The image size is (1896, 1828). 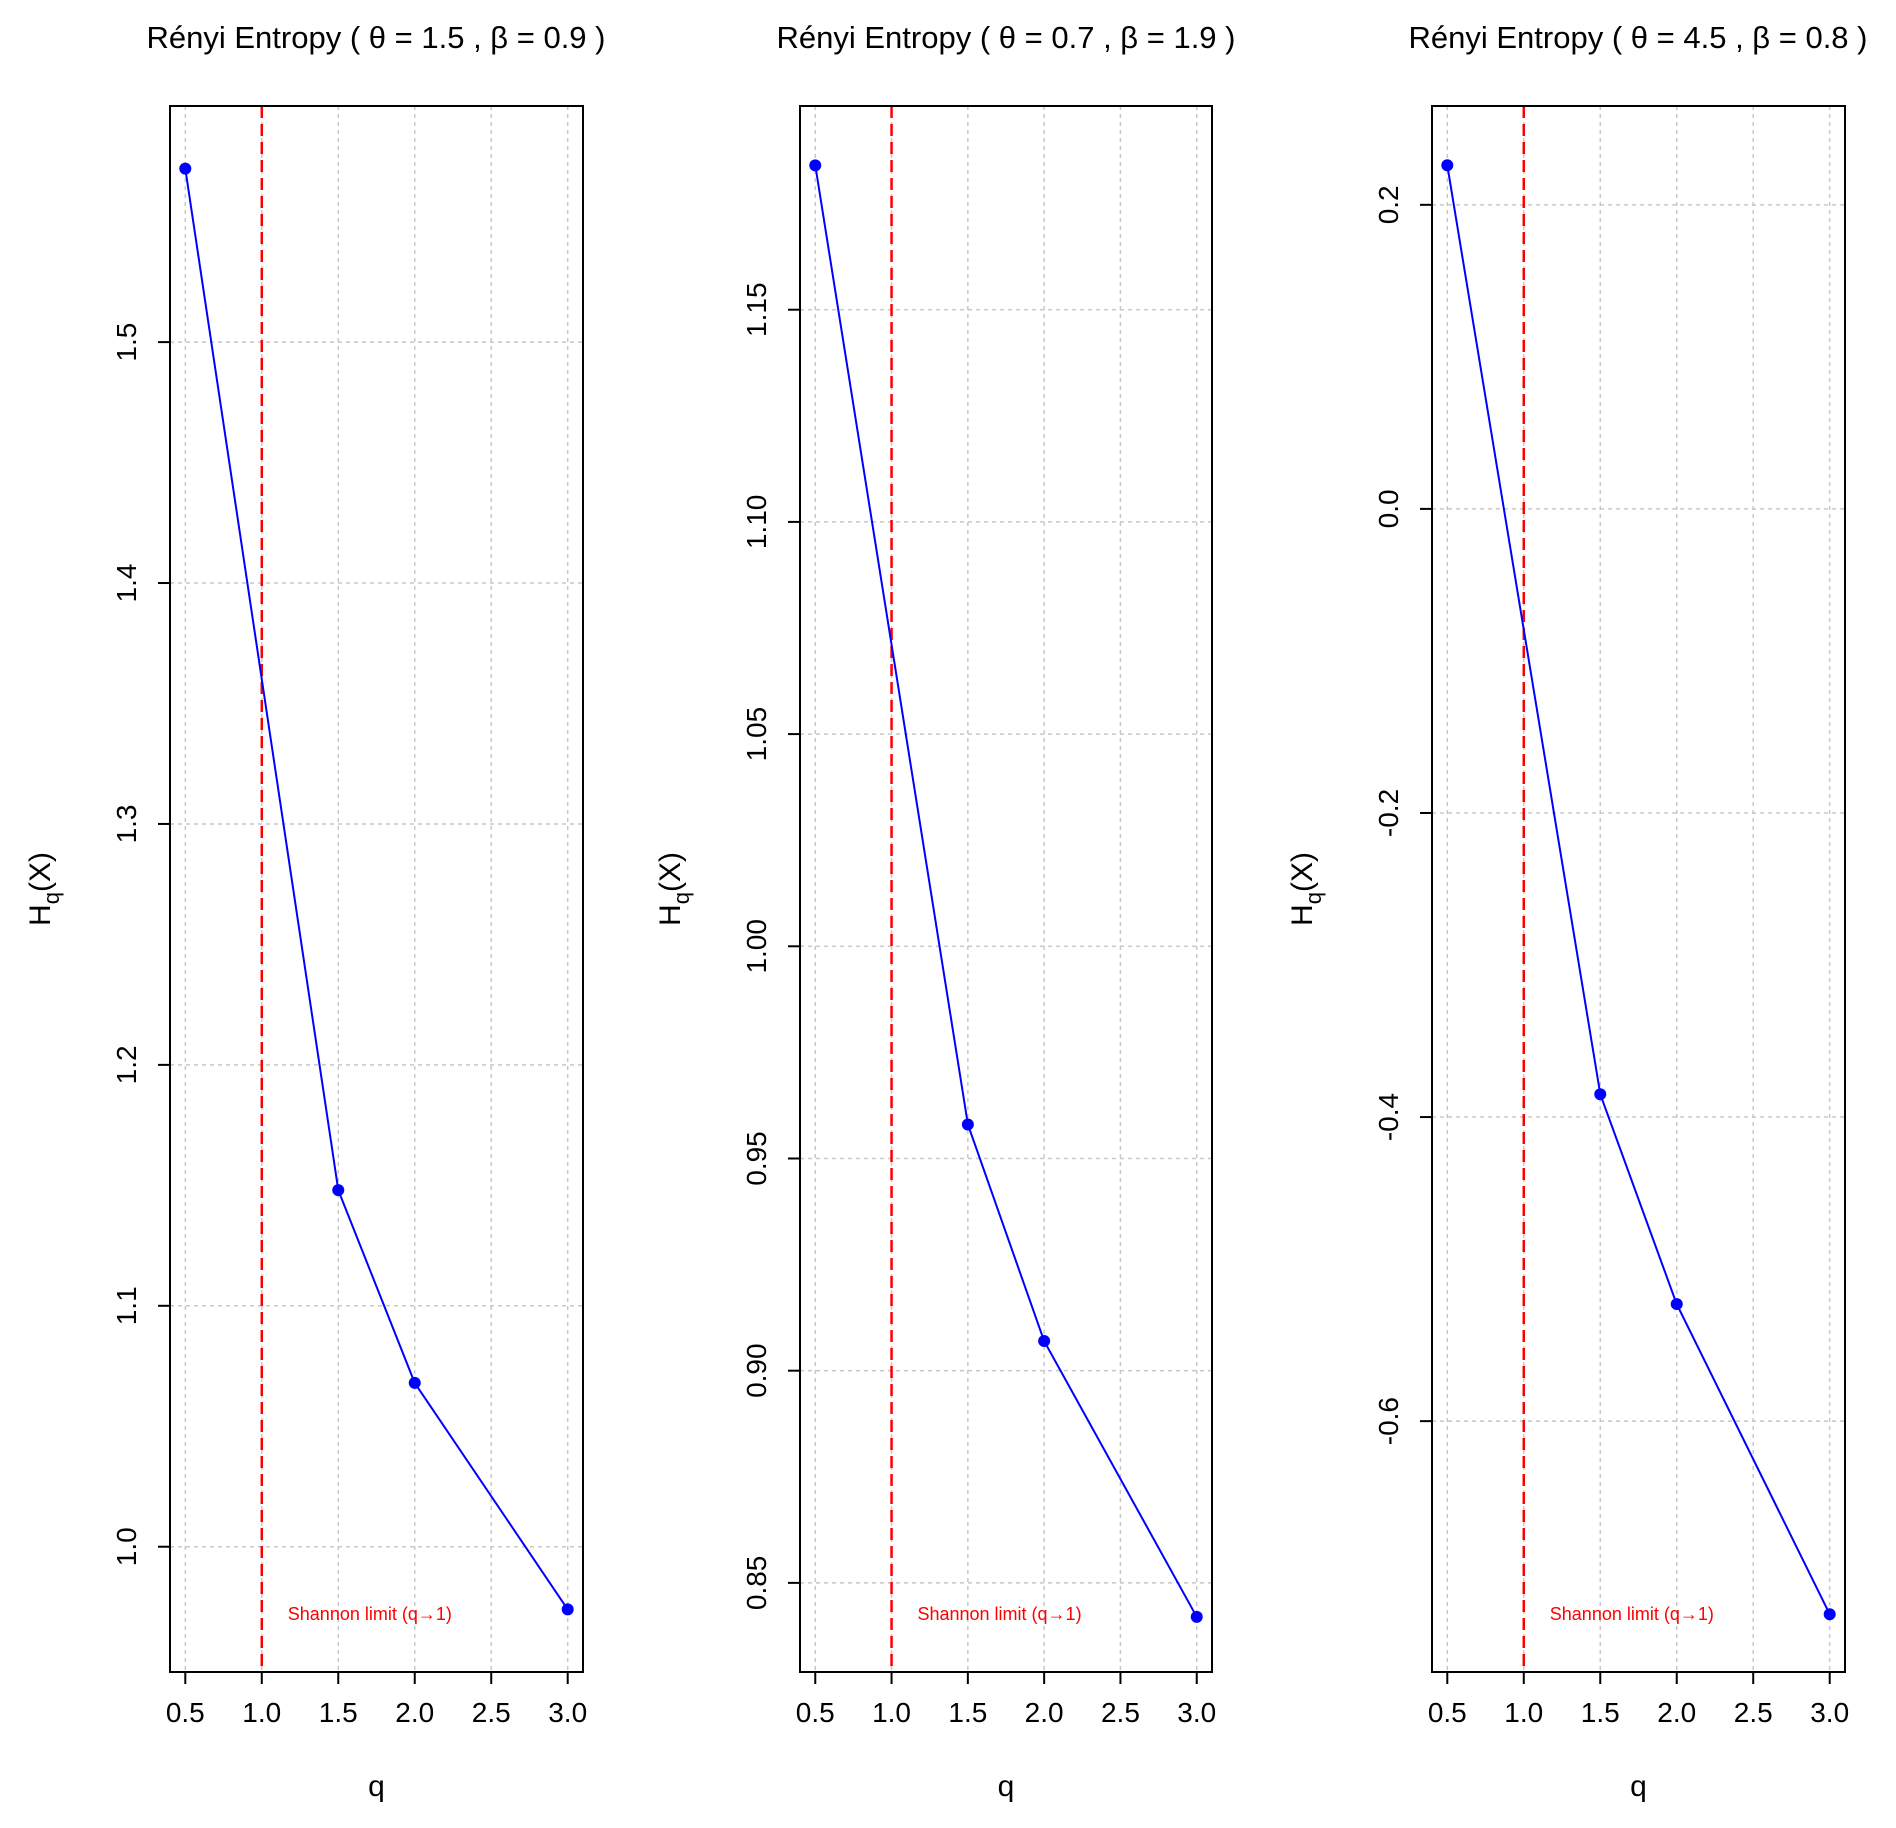 What do you see at coordinates (1826, 37) in the screenshot?
I see `chart-title-beta: 0.8` at bounding box center [1826, 37].